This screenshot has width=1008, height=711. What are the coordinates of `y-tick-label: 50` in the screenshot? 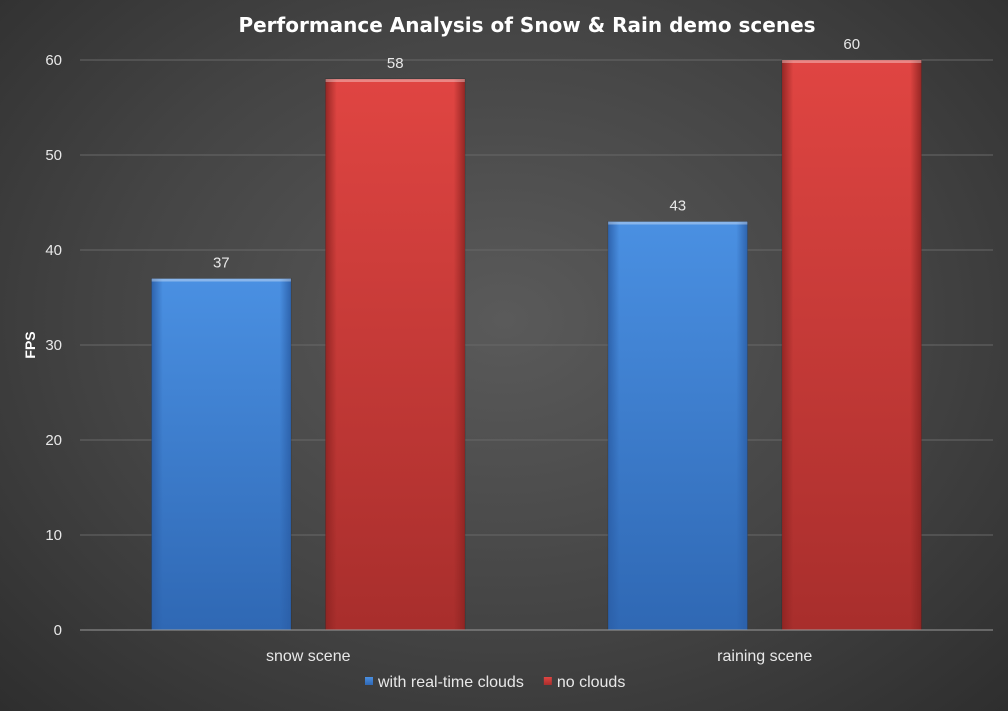 It's located at (53, 155).